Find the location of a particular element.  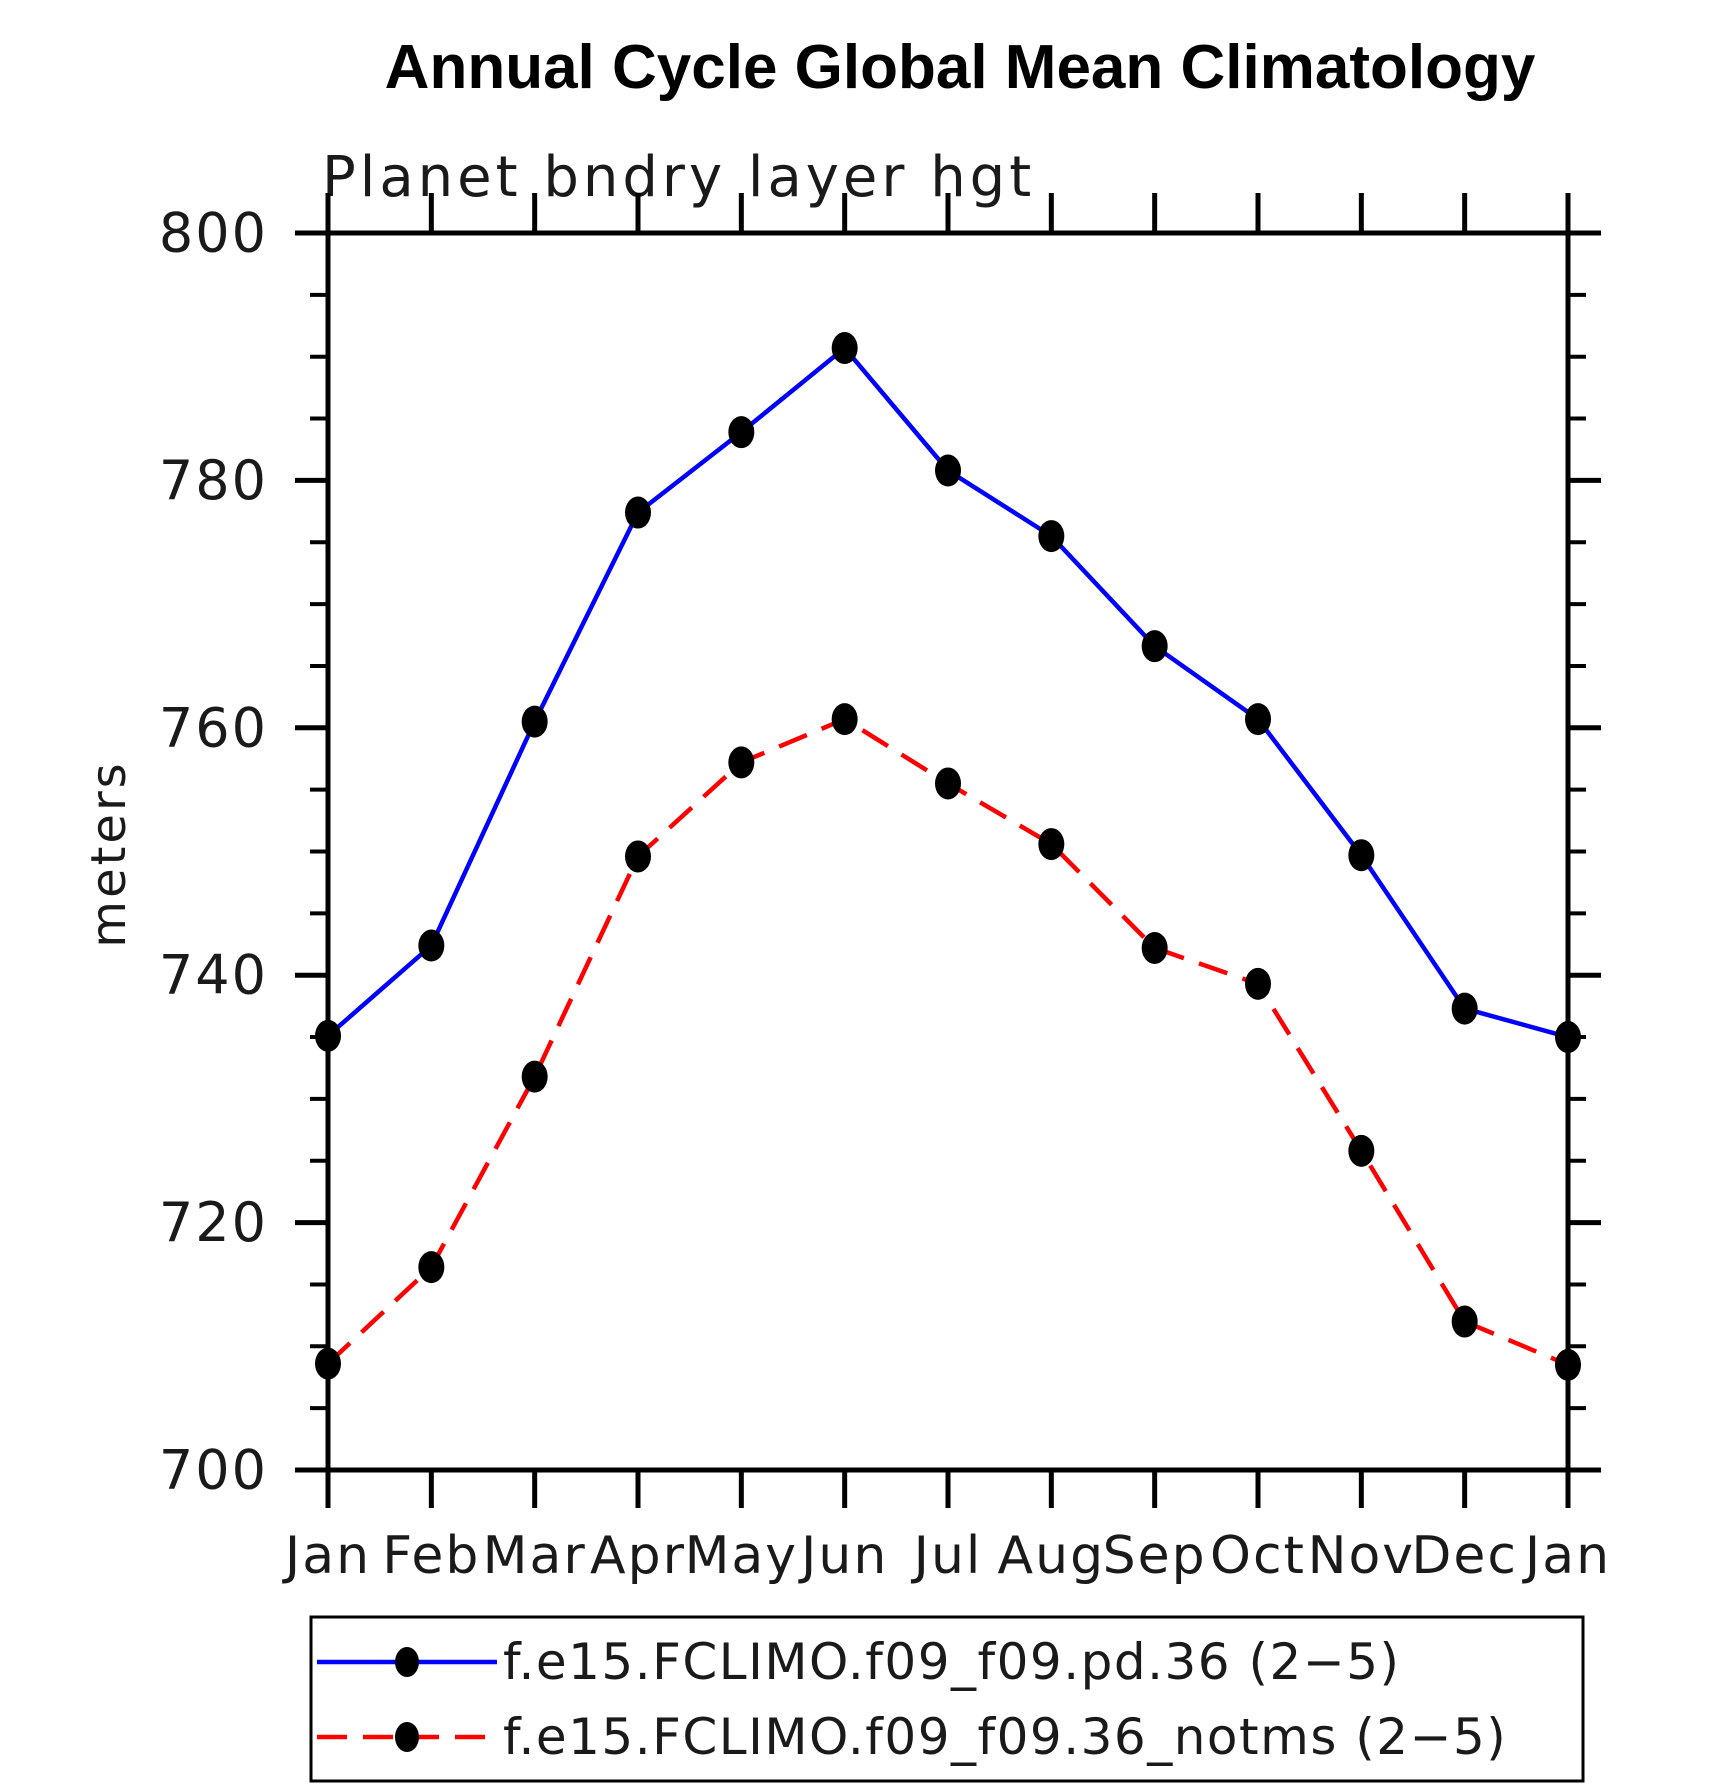

y-tick-label: 740 is located at coordinates (213, 975).